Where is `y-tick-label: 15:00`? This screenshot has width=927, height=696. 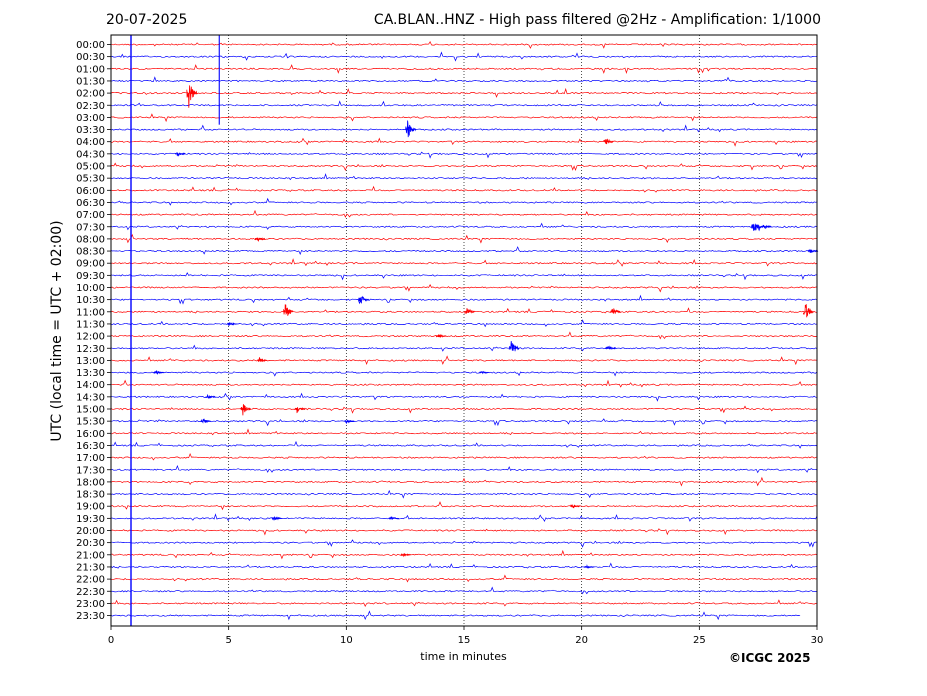 y-tick-label: 15:00 is located at coordinates (90, 410).